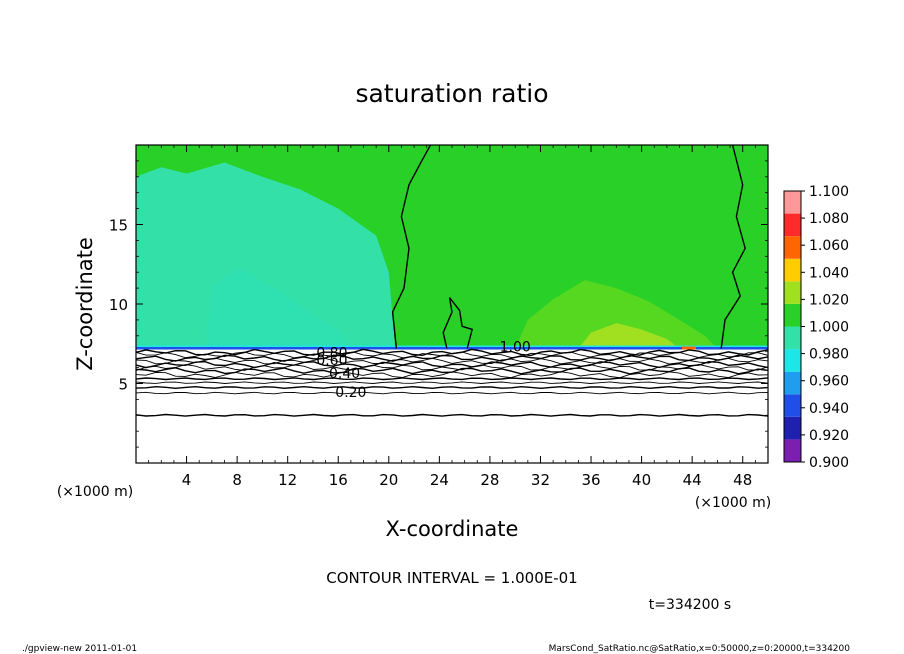 The width and height of the screenshot is (904, 654). I want to click on contour-label: 0.60, so click(331, 361).